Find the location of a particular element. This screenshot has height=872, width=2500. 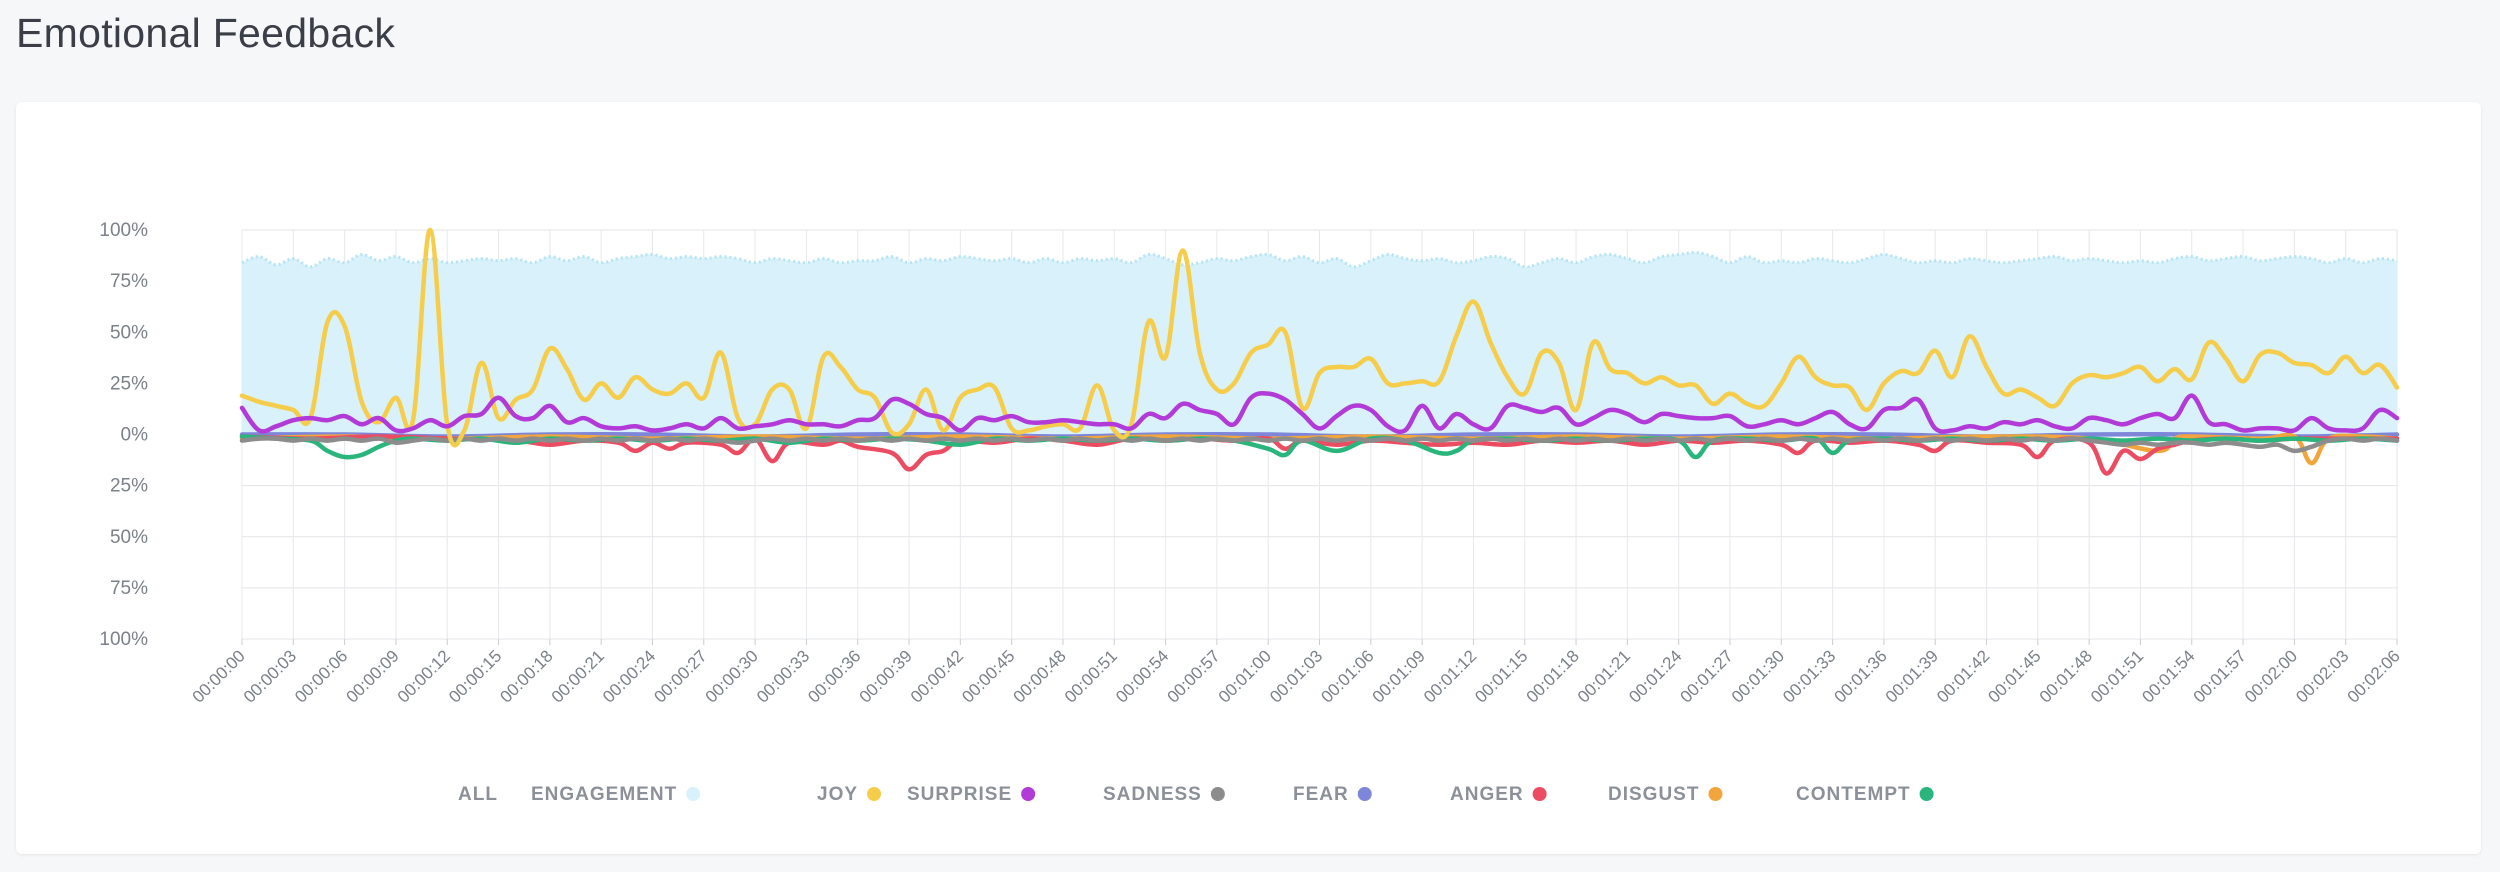

x-tick-label: 00:00:45 is located at coordinates (988, 676).